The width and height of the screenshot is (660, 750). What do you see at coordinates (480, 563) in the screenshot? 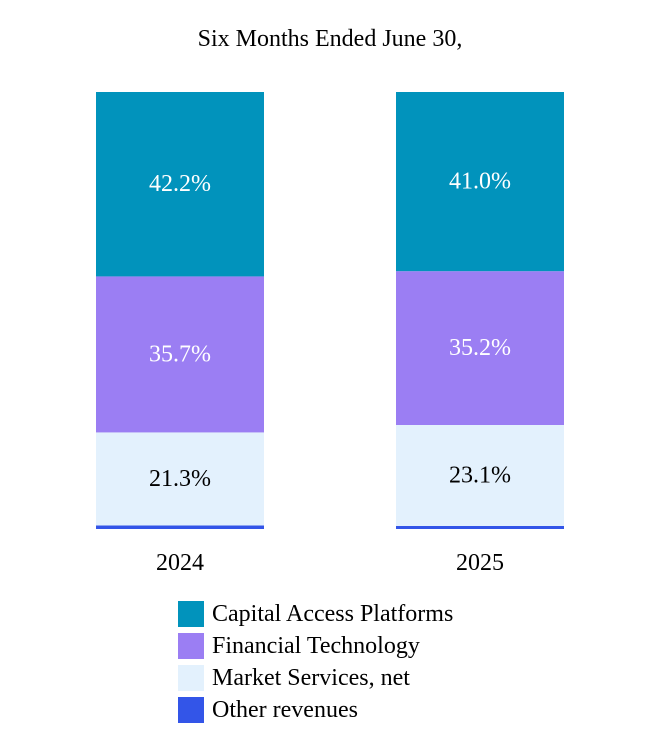
I see `x-tick-label-2025: 2025` at bounding box center [480, 563].